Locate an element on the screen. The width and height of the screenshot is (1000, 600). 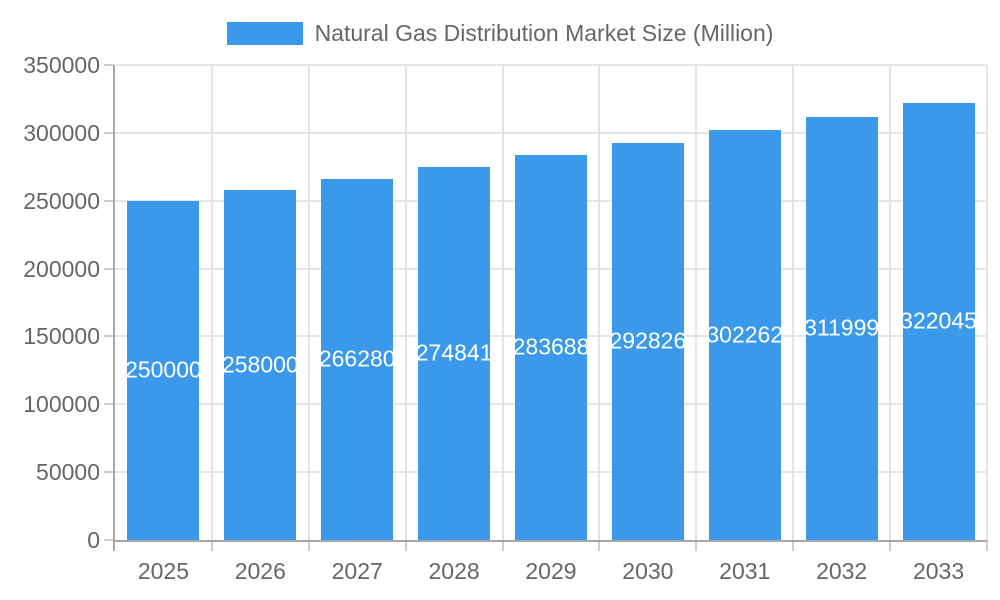
x-tick-label: 2029 is located at coordinates (551, 571).